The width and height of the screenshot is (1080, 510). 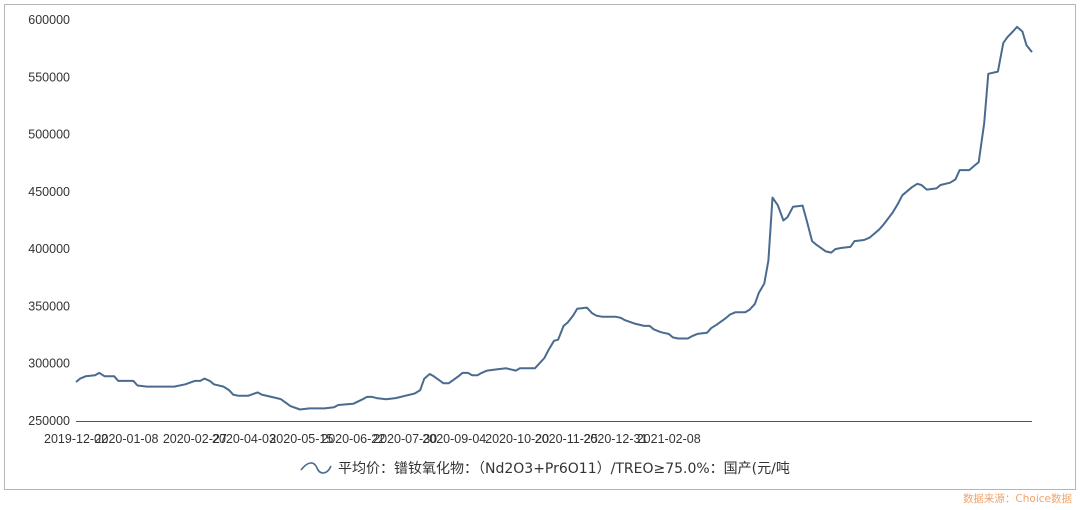 I want to click on x-tick-label: 2019-12-02, so click(x=76, y=439).